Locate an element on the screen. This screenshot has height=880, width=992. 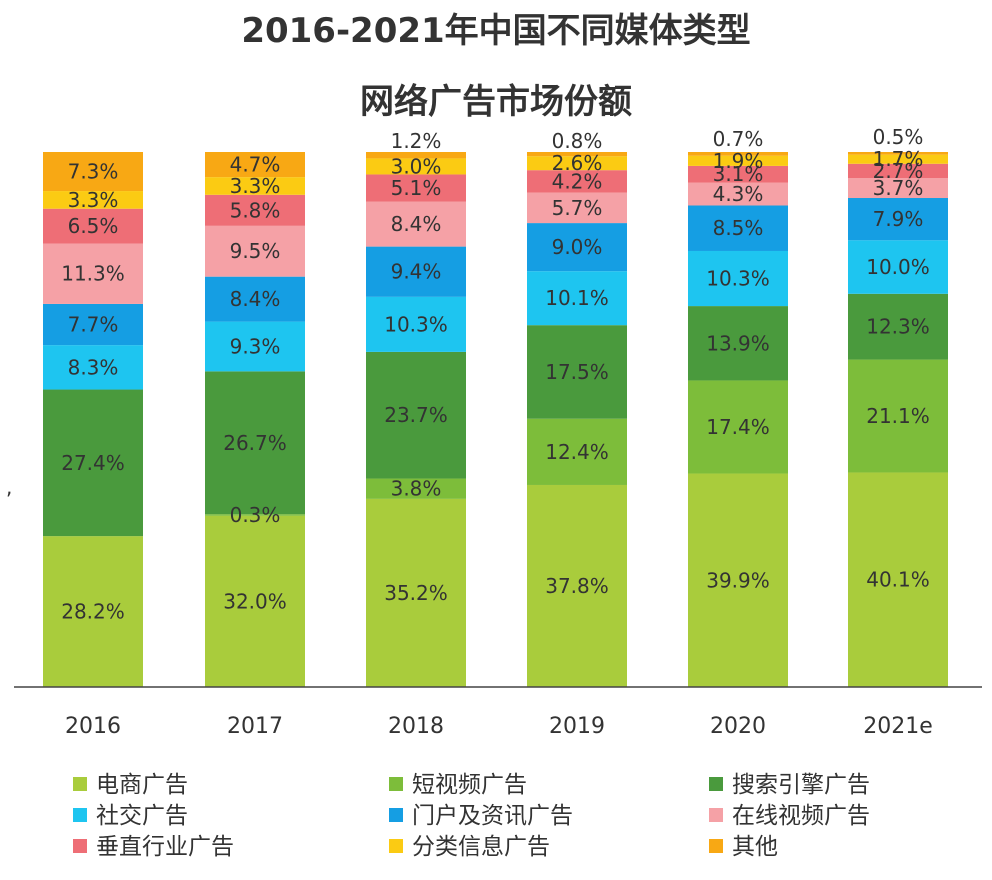
data-label-2019-0: 37.8% is located at coordinates (577, 586).